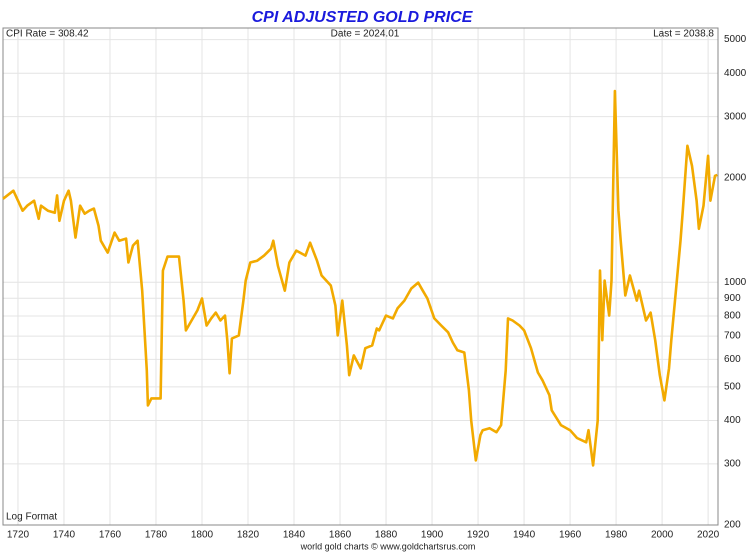 The width and height of the screenshot is (750, 554). I want to click on y-tick-label: 200, so click(732, 525).